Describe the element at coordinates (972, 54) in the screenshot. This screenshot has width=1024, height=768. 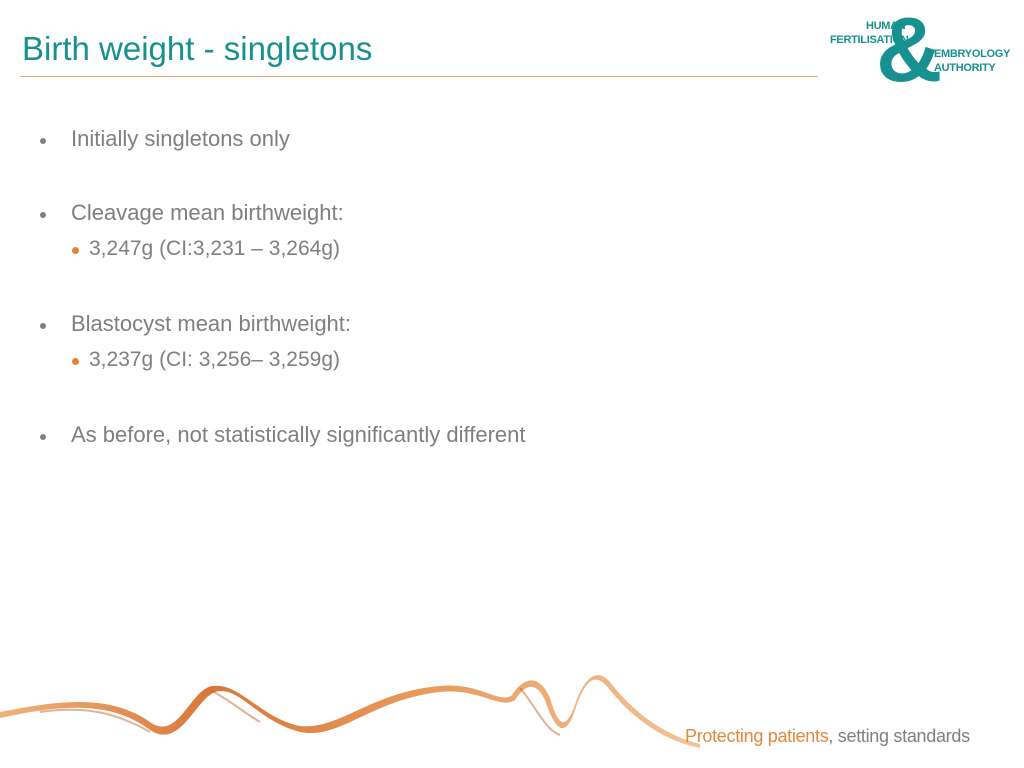
I see `logo-text: EMBRYOLOGY` at that location.